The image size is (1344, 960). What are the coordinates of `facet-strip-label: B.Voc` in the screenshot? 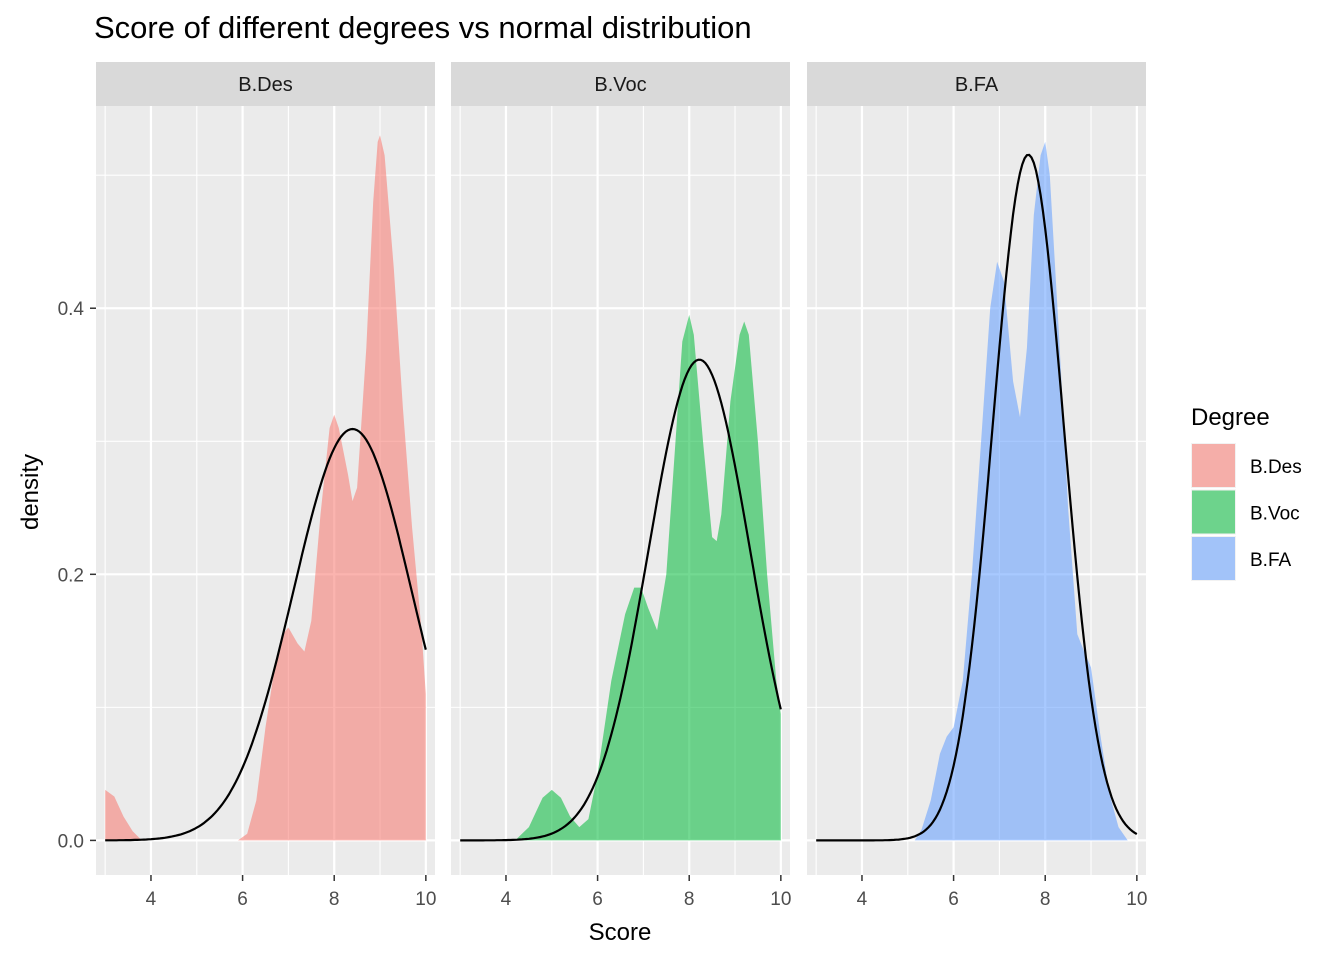 It's located at (620, 85).